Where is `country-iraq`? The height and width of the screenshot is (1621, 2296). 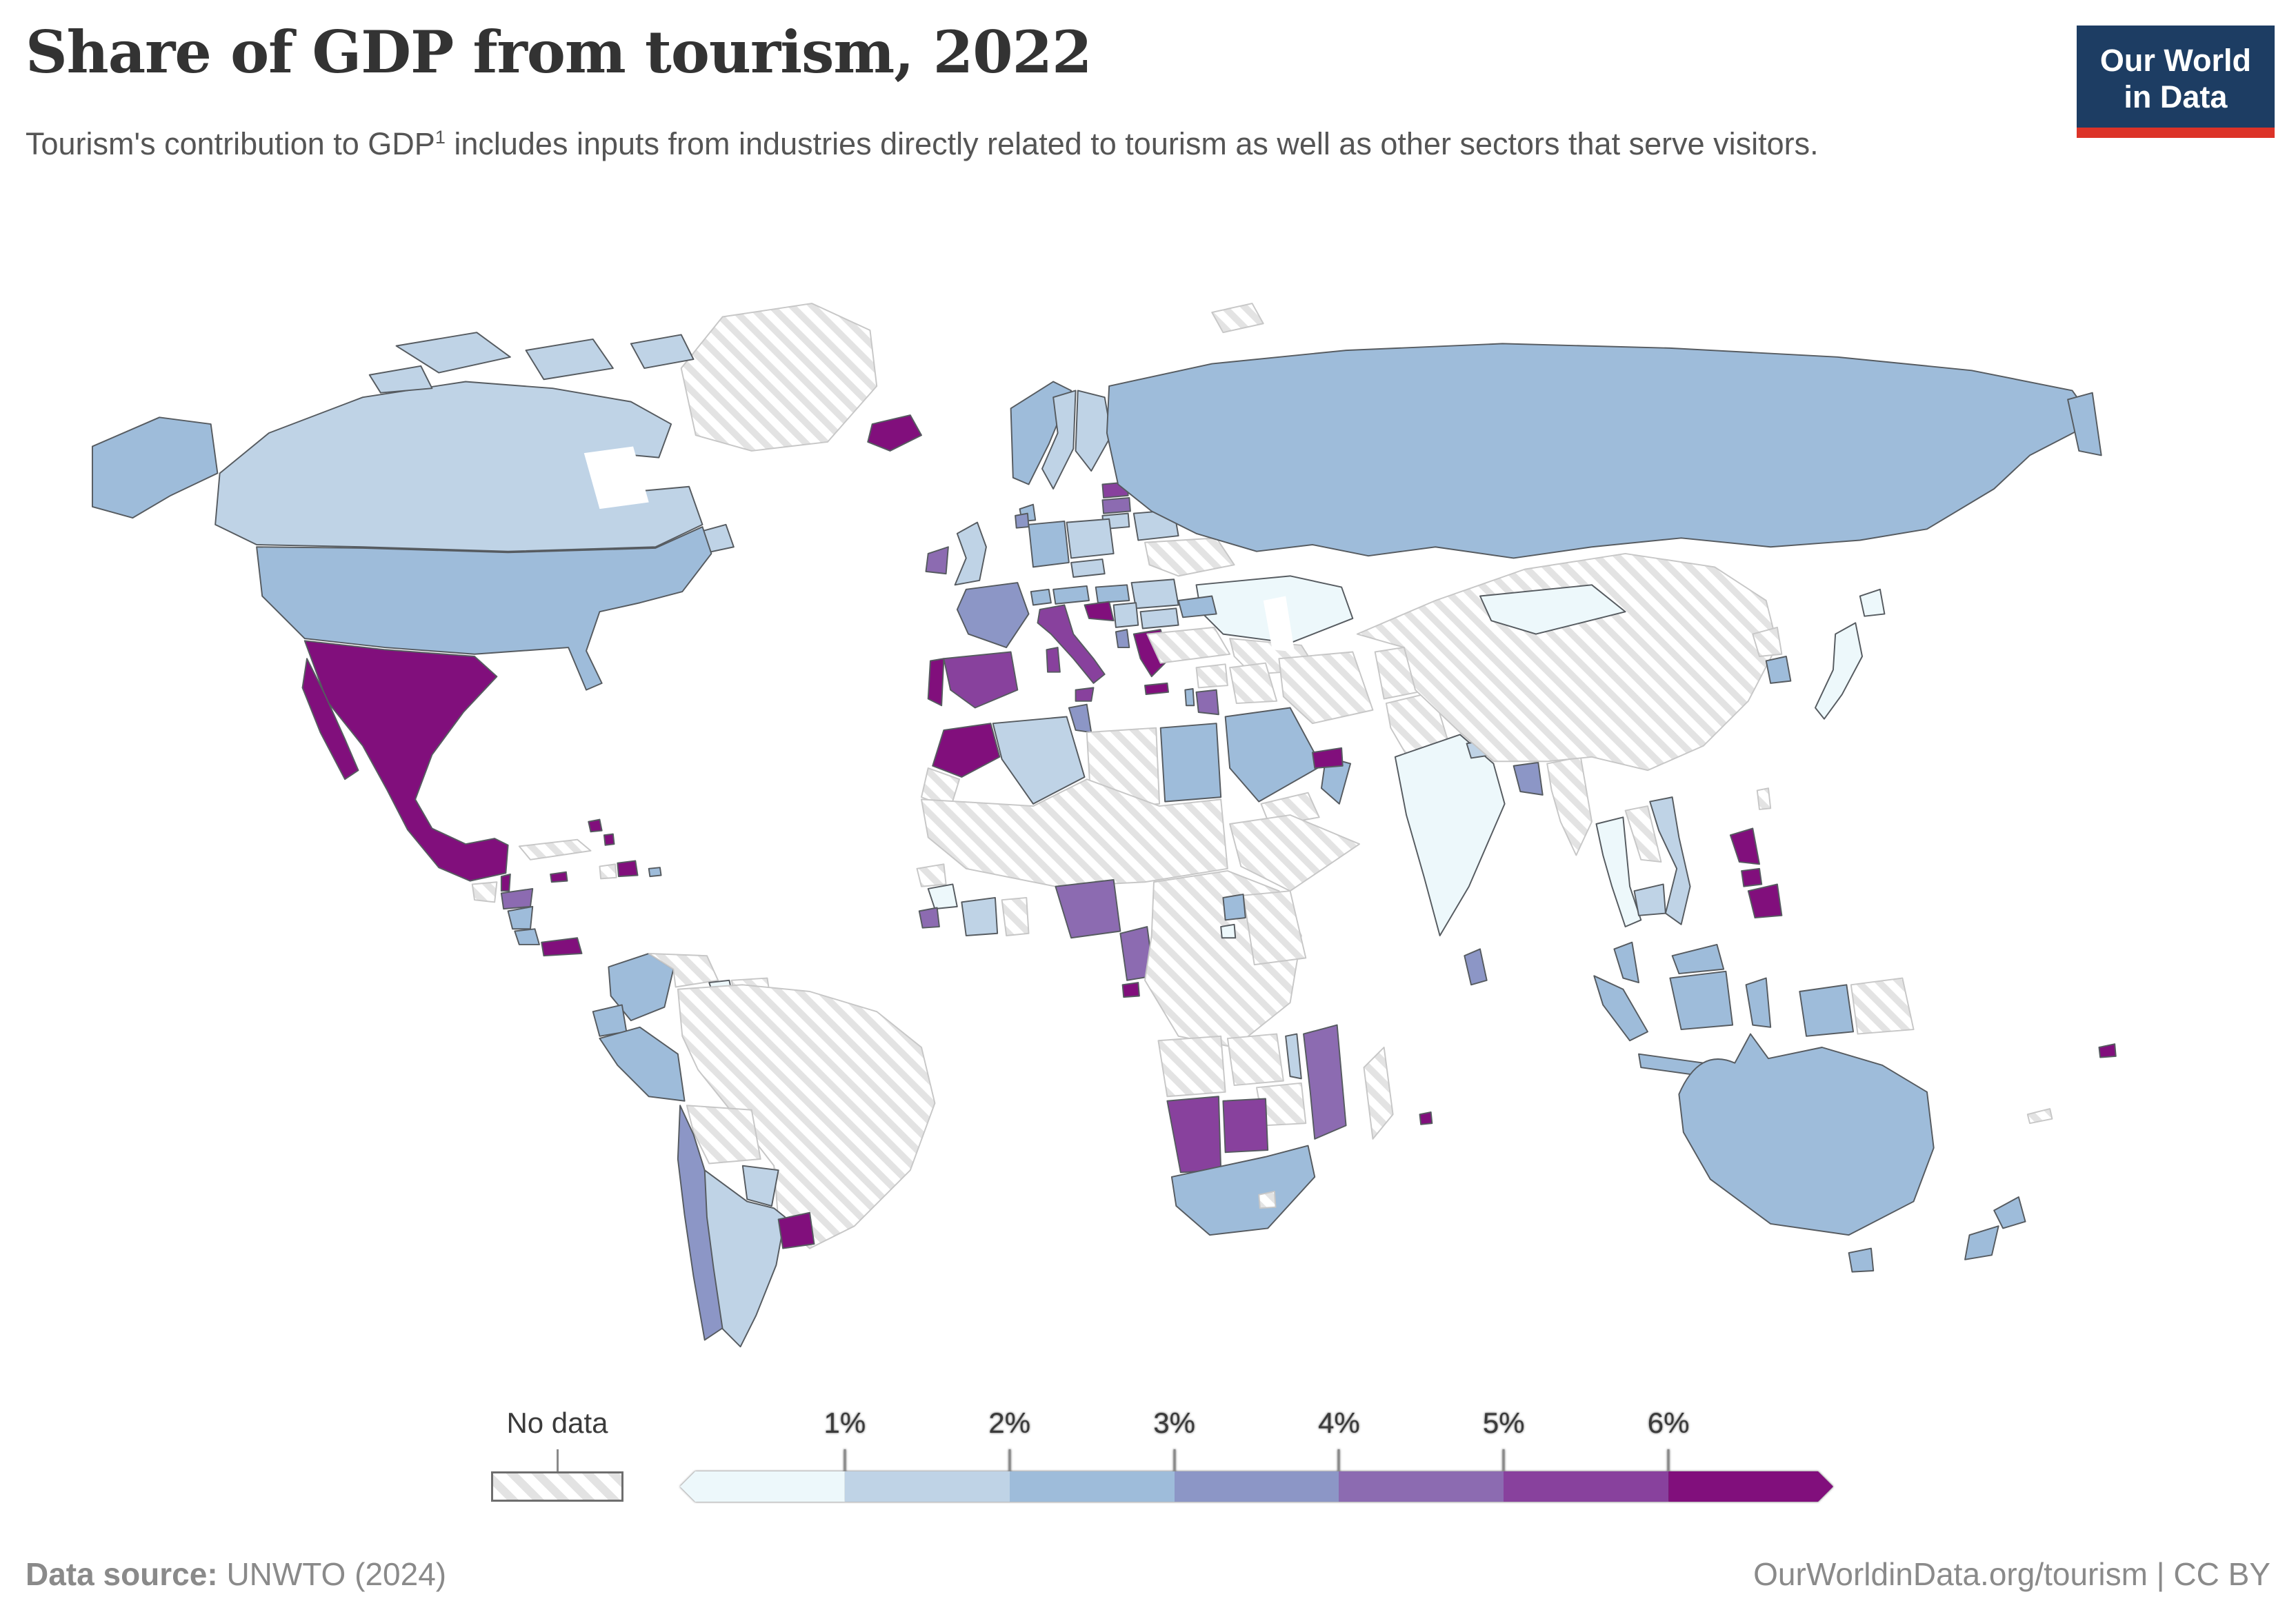 country-iraq is located at coordinates (1253, 683).